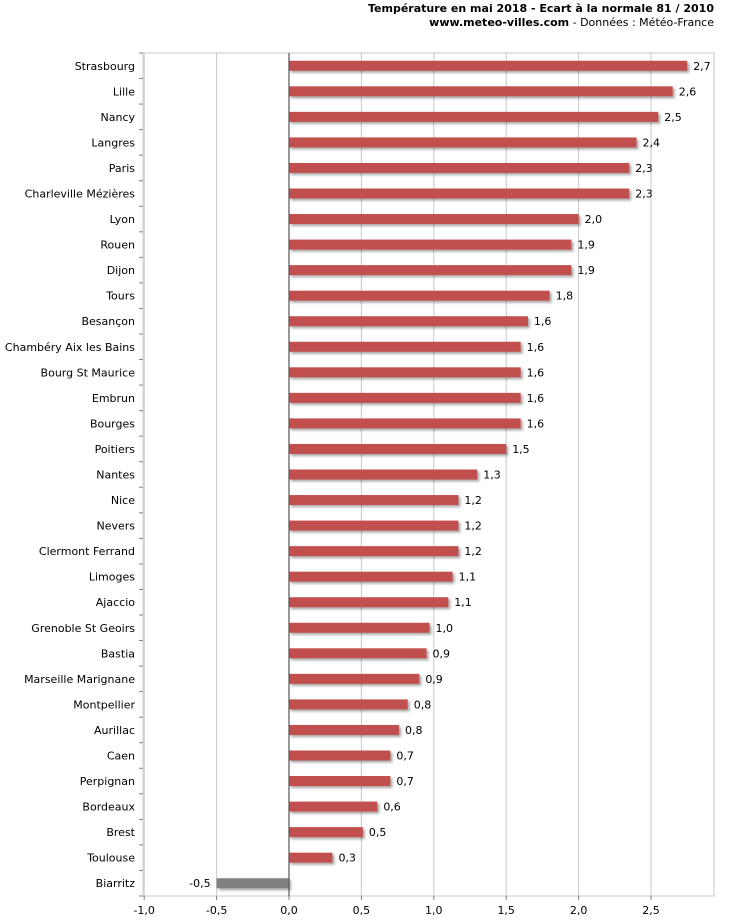 The width and height of the screenshot is (730, 921). What do you see at coordinates (118, 117) in the screenshot?
I see `category-label: Nancy` at bounding box center [118, 117].